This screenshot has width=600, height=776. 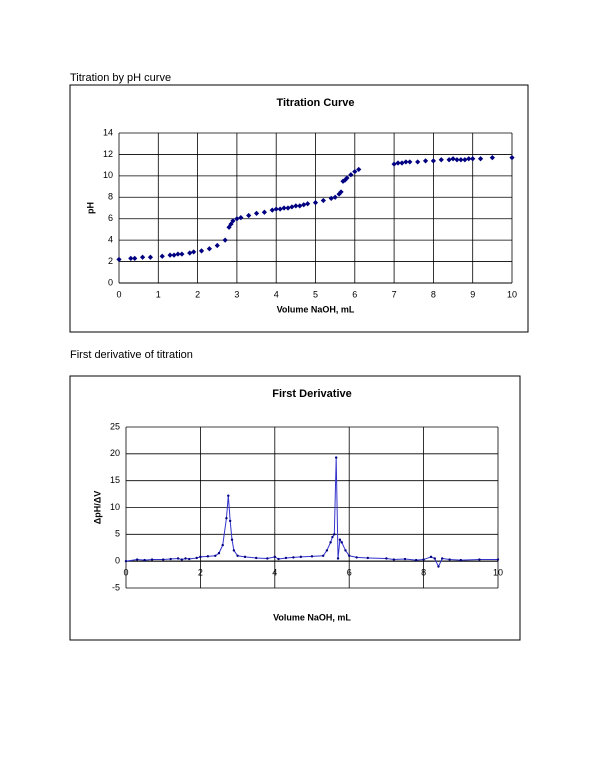 I want to click on y-tick-label: -5, so click(x=116, y=587).